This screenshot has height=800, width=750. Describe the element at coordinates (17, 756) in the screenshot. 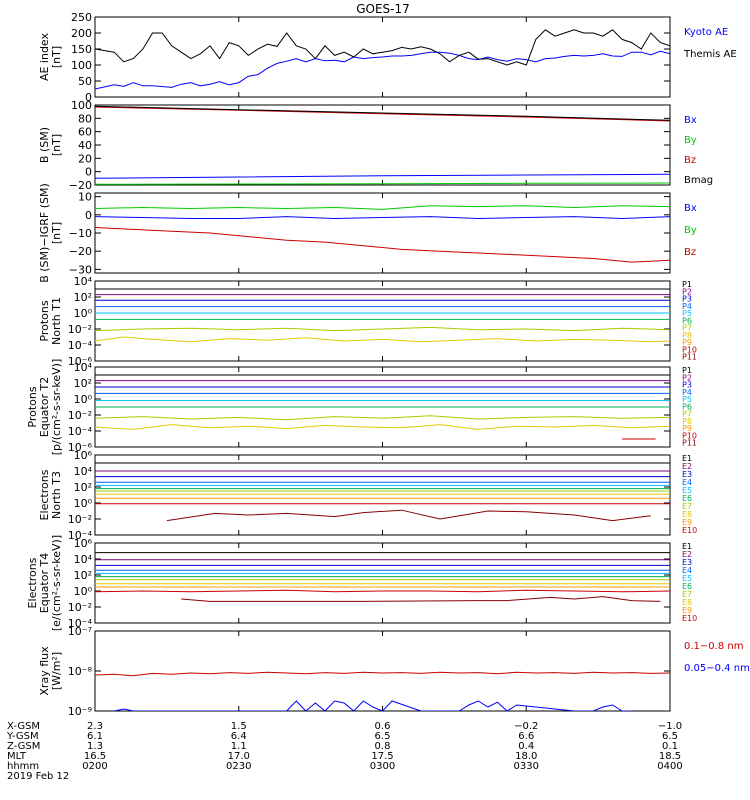

I see `ephemeris-label: MLT` at that location.